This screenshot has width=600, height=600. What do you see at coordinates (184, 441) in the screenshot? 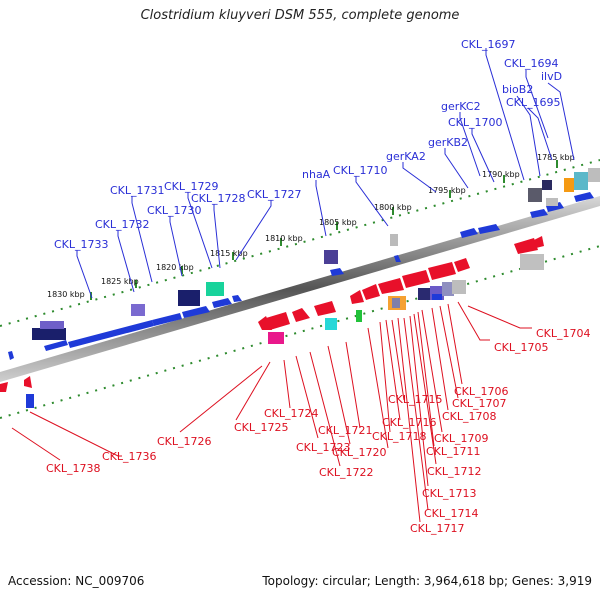
I see `gene-label-bottom: CKL_1726` at bounding box center [184, 441].